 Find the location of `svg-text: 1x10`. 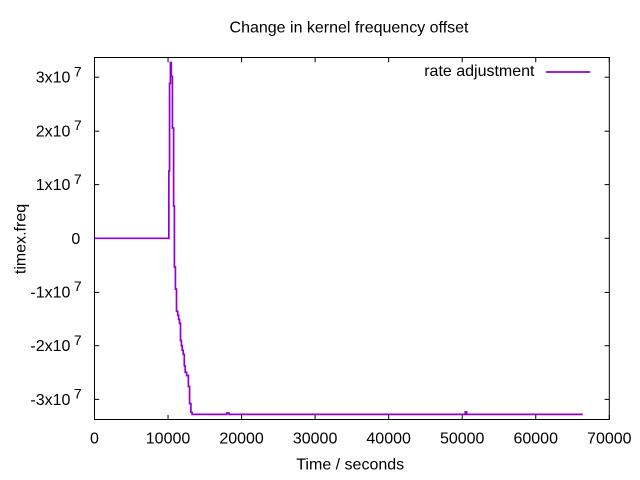

svg-text: 1x10 is located at coordinates (53, 185).